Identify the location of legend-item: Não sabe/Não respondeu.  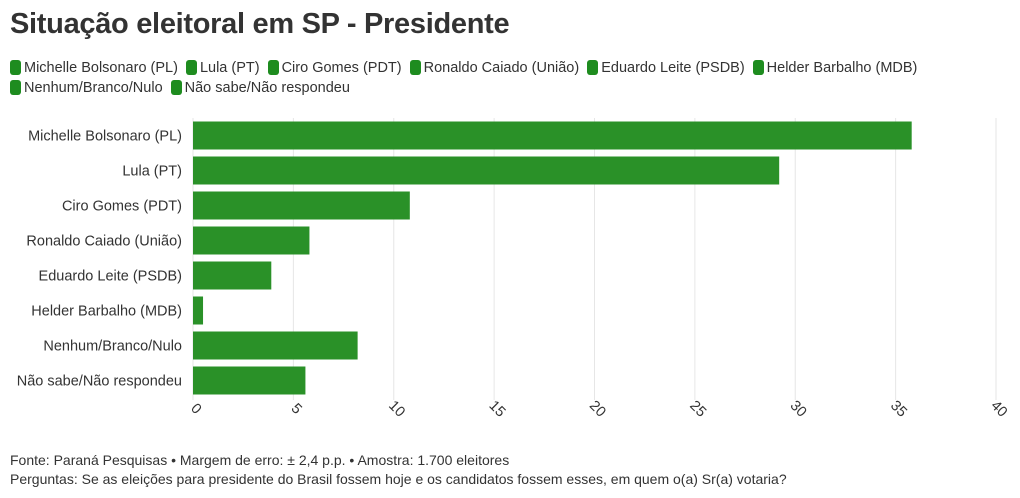
(260, 87).